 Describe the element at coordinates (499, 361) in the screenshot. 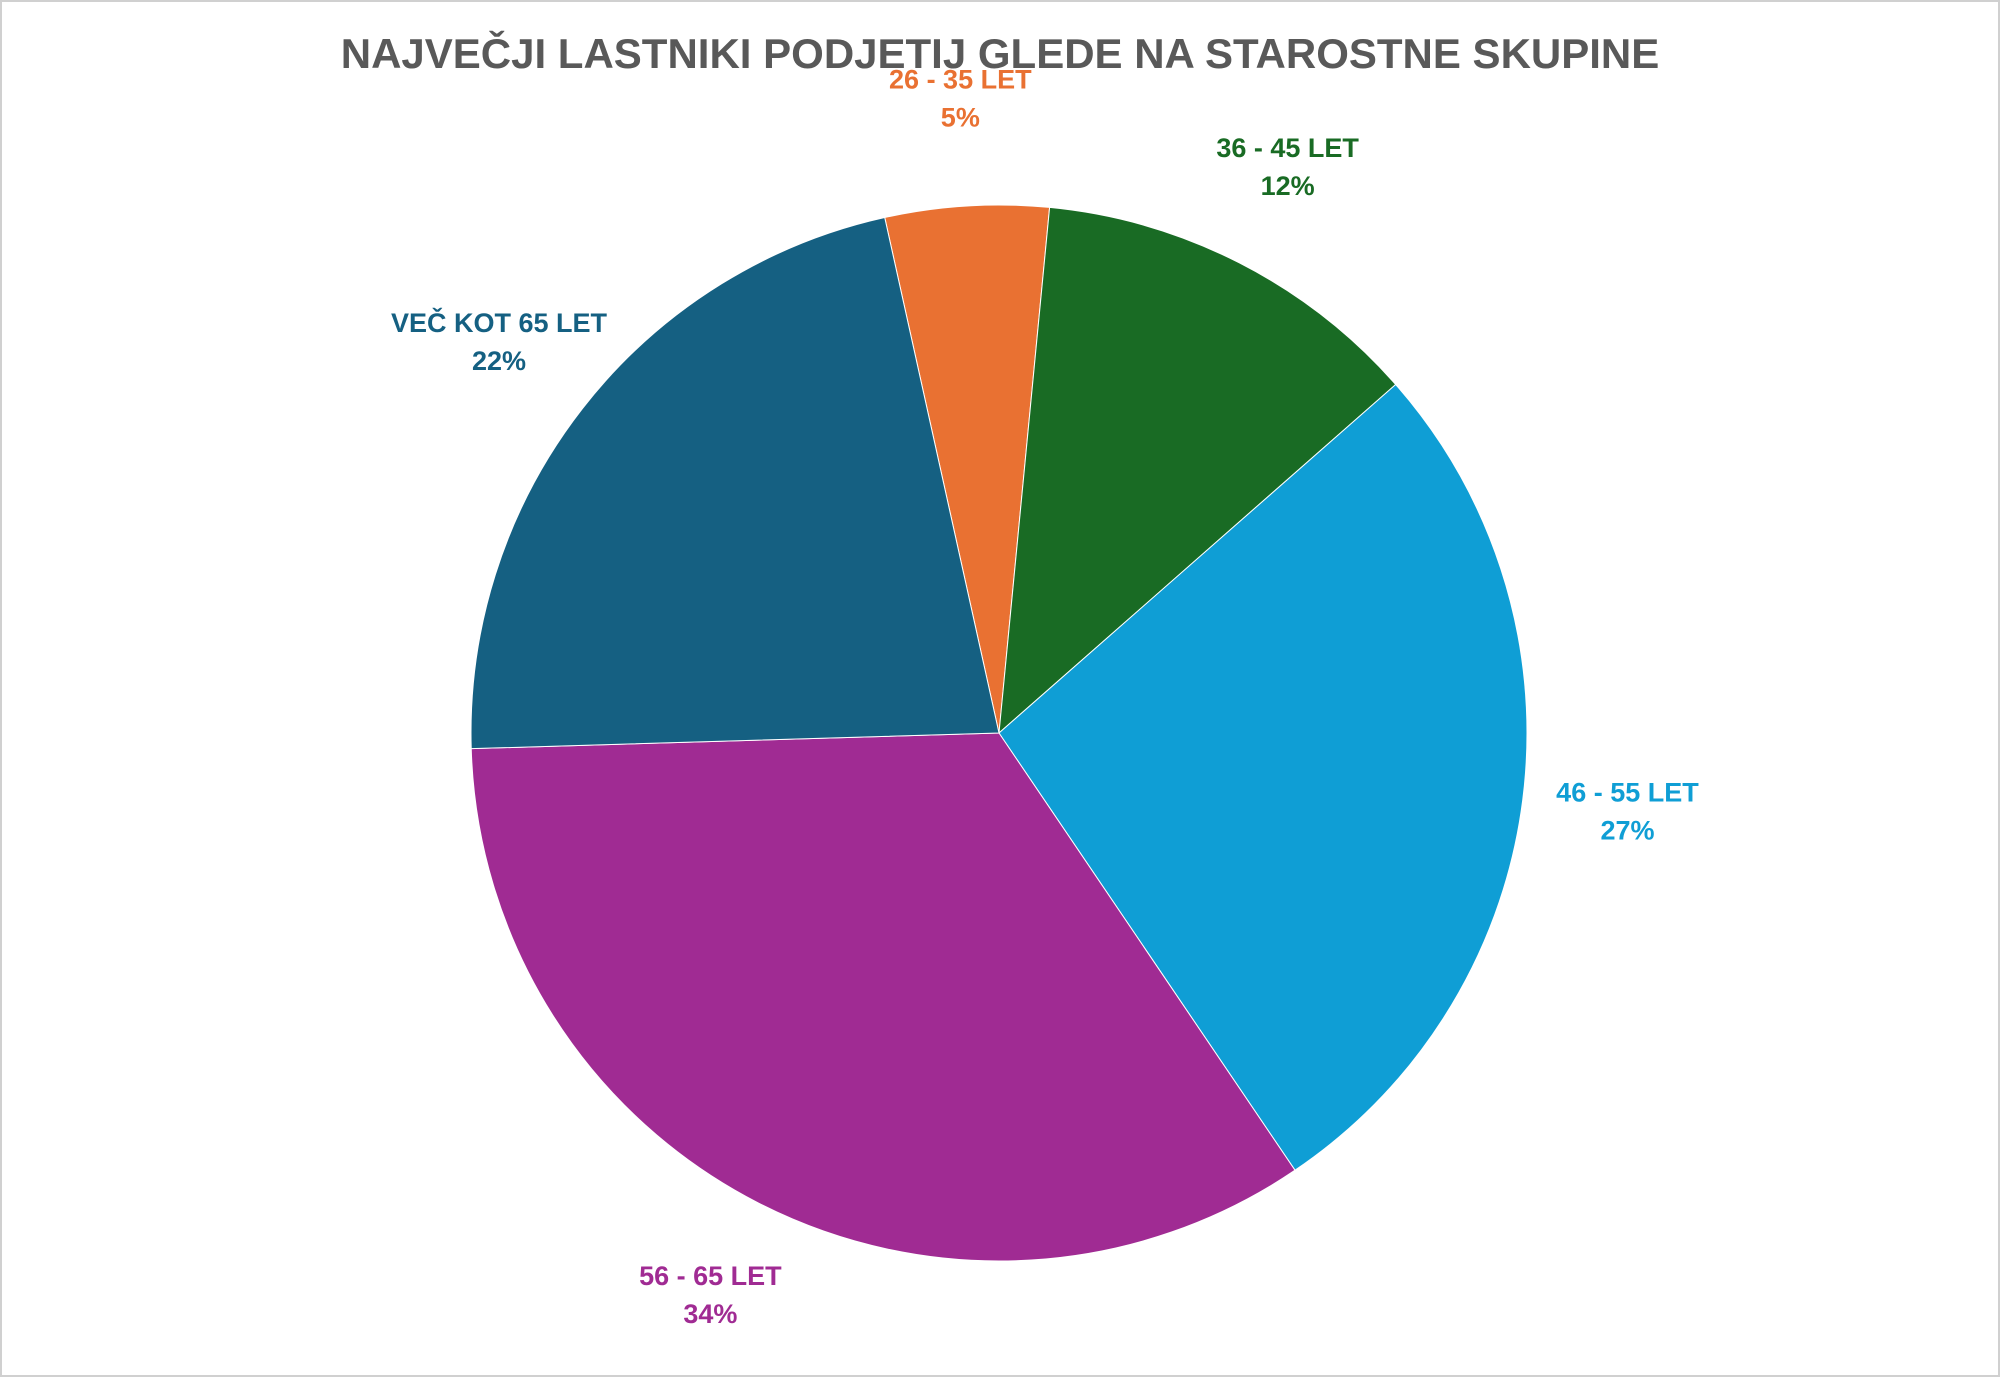

I see `slice-value-label: 22%` at that location.